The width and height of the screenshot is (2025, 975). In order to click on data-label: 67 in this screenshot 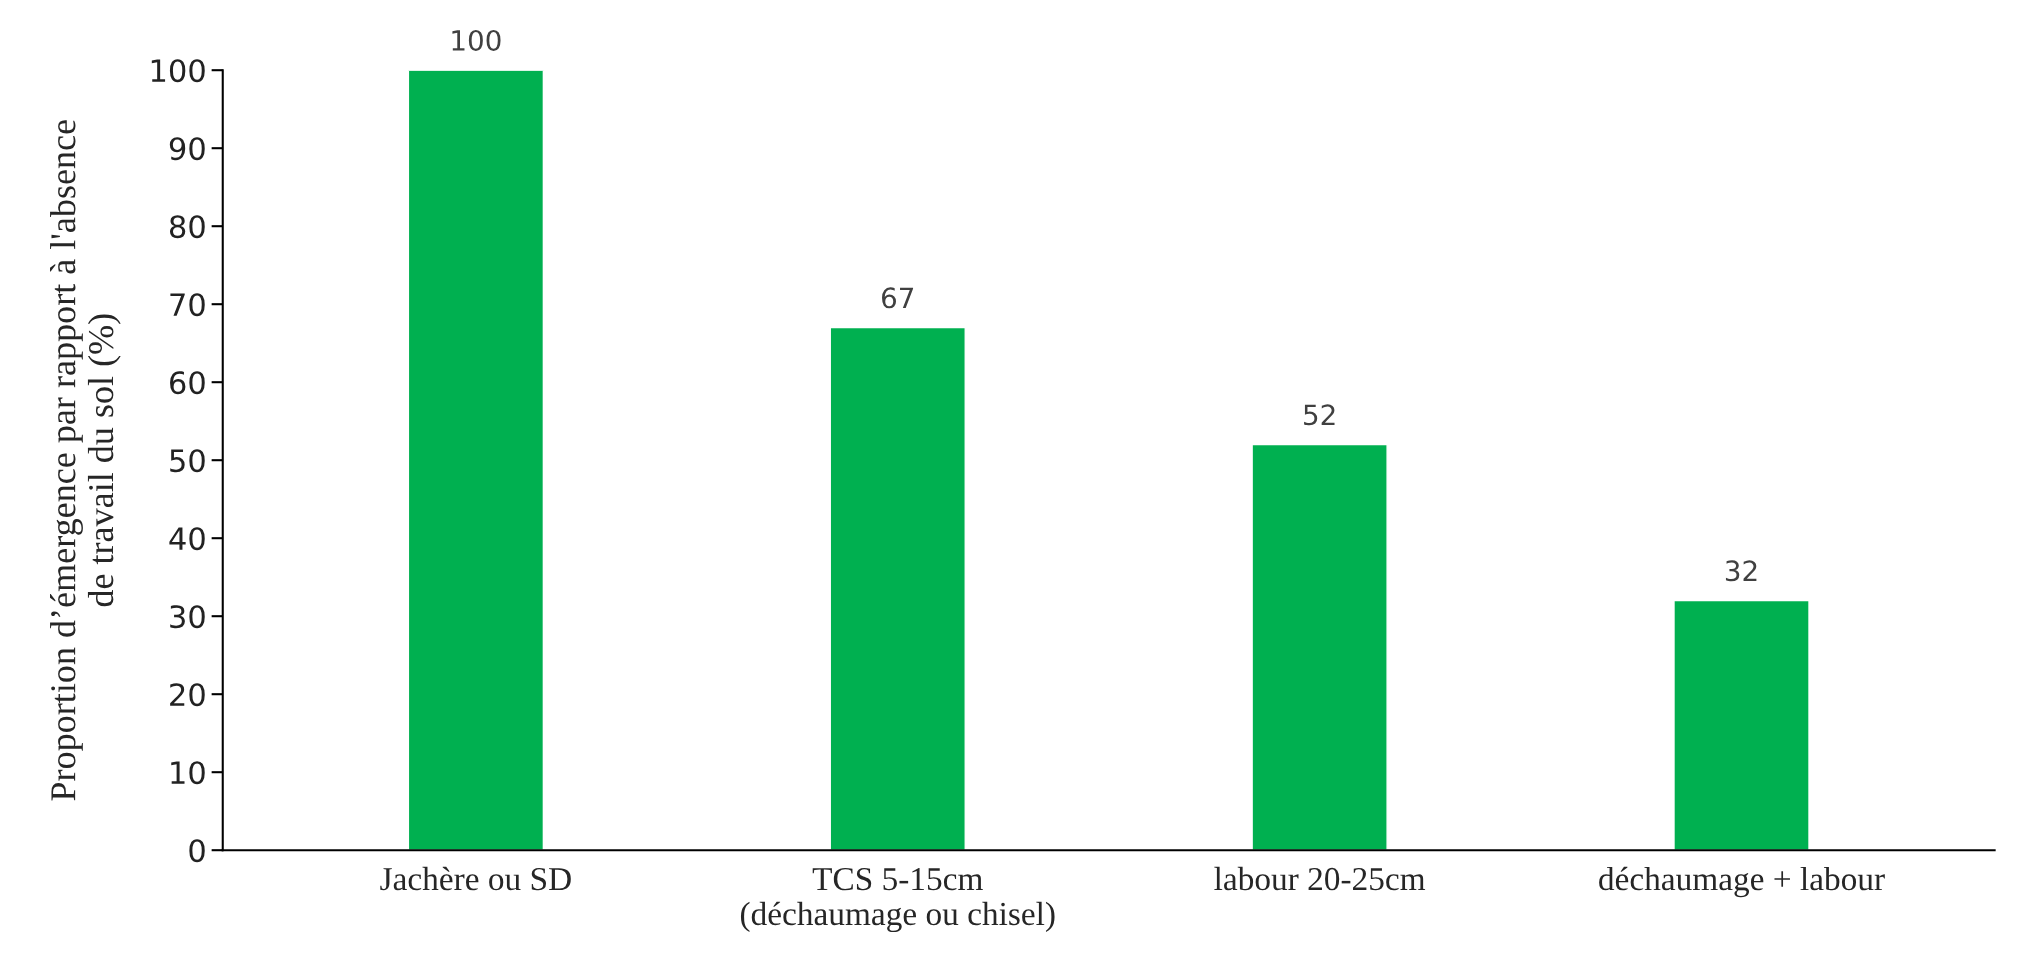, I will do `click(898, 298)`.